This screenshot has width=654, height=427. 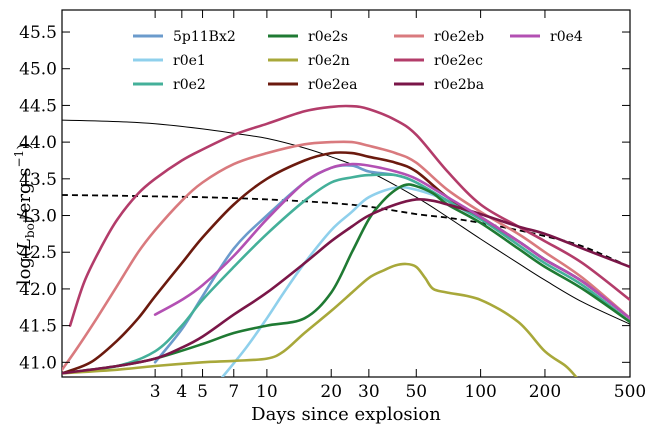 What do you see at coordinates (458, 61) in the screenshot?
I see `legend-label-r0e2ec: r0e2ec` at bounding box center [458, 61].